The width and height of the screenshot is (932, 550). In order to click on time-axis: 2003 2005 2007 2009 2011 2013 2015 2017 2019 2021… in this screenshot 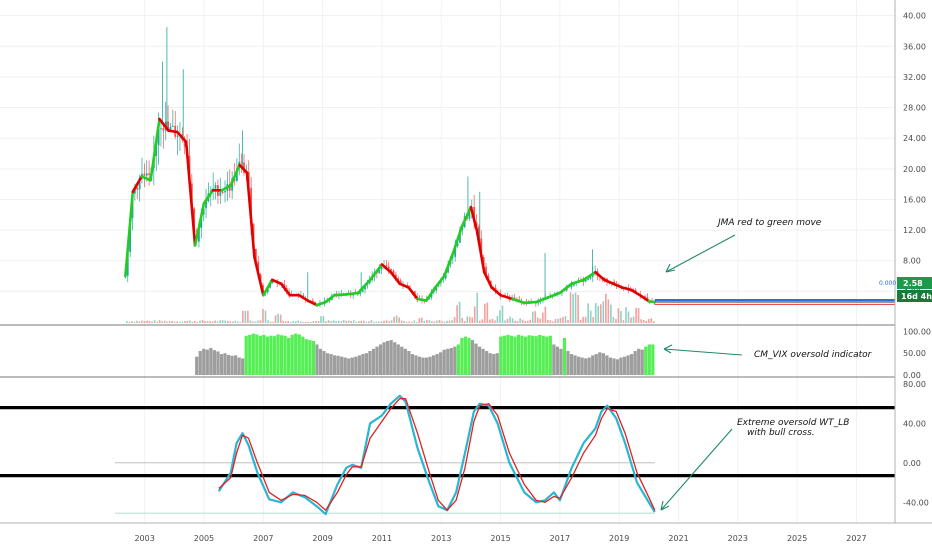, I will do `click(500, 538)`.